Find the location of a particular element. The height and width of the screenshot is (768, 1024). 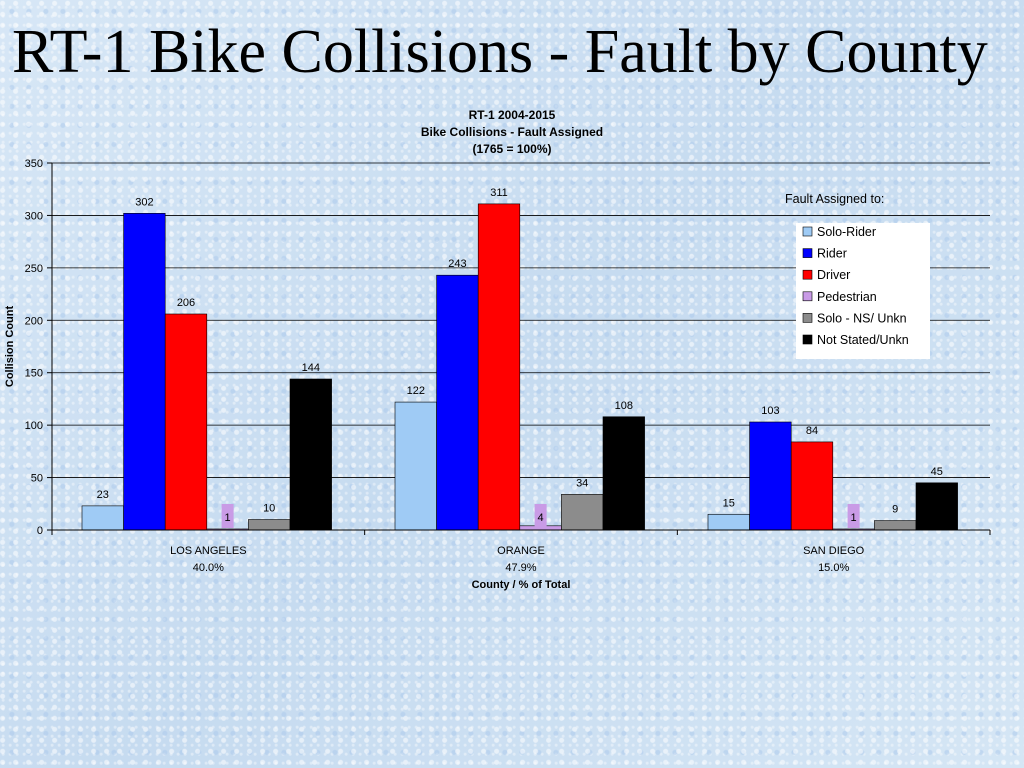

legend-background is located at coordinates (863, 291).